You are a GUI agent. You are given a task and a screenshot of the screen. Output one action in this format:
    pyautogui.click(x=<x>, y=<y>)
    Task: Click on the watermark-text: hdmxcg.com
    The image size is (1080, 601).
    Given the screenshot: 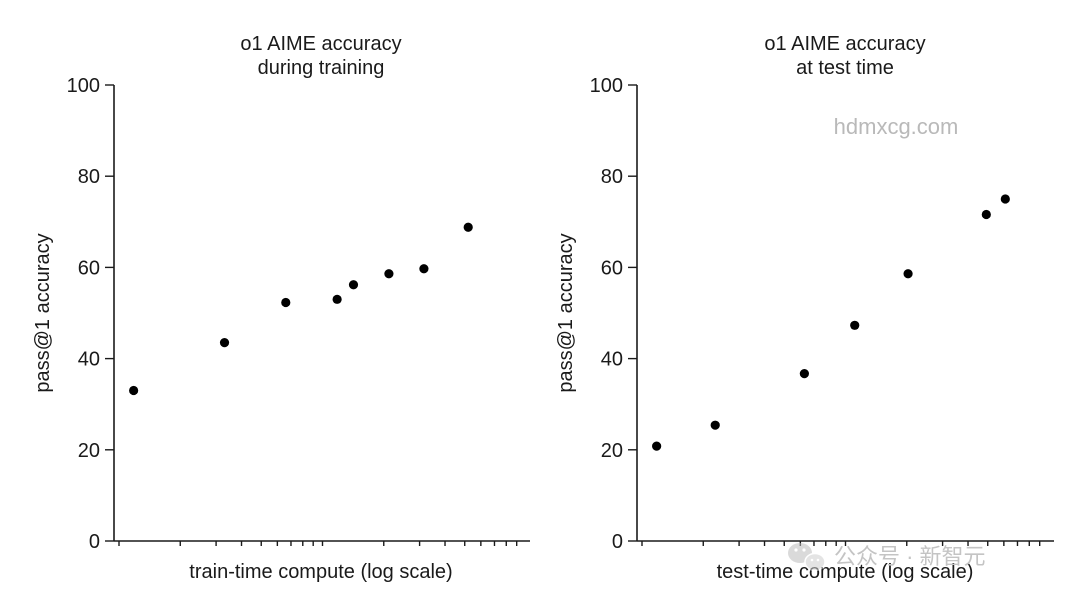 What is the action you would take?
    pyautogui.click(x=896, y=126)
    